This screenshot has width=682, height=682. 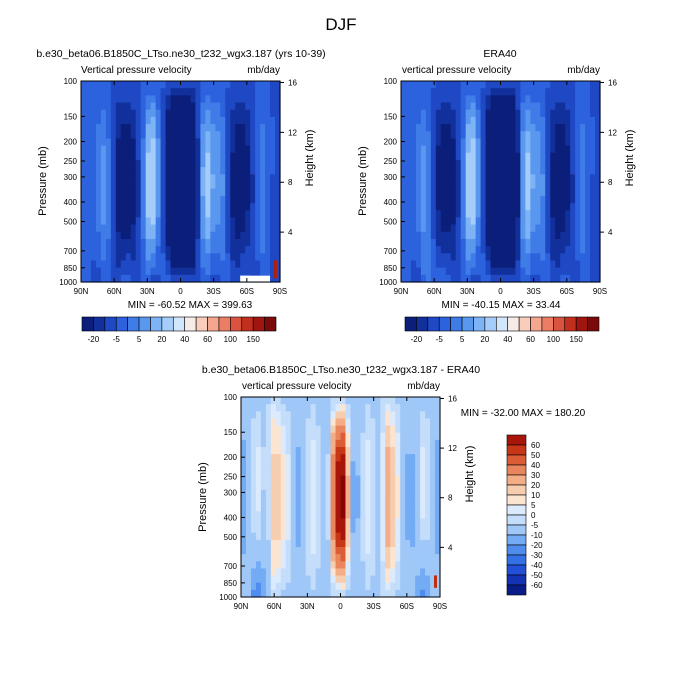 I want to click on colorbar-label: 40, so click(x=535, y=465).